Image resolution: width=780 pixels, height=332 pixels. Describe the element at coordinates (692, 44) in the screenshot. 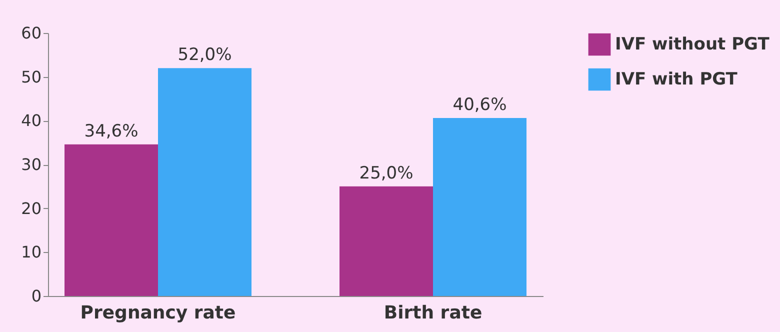

I see `legend-label: IVF without PGT` at that location.